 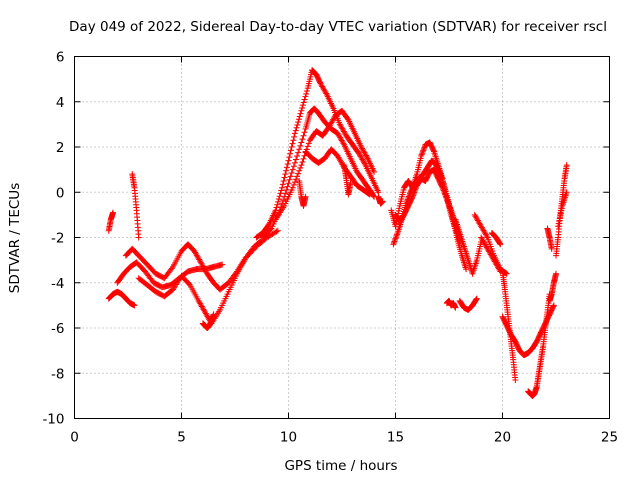 I want to click on y-tick-label: -8, so click(x=57, y=374).